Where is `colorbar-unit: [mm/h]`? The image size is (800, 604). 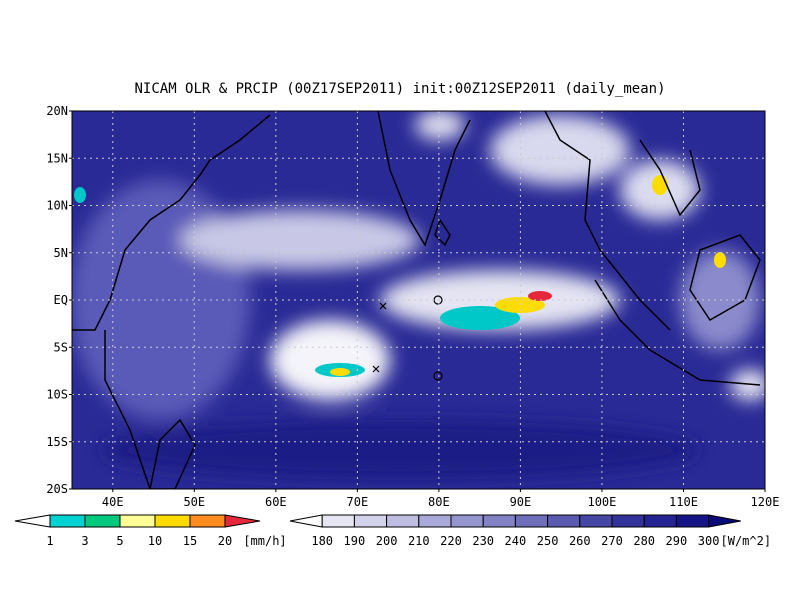
colorbar-unit: [mm/h] is located at coordinates (264, 541).